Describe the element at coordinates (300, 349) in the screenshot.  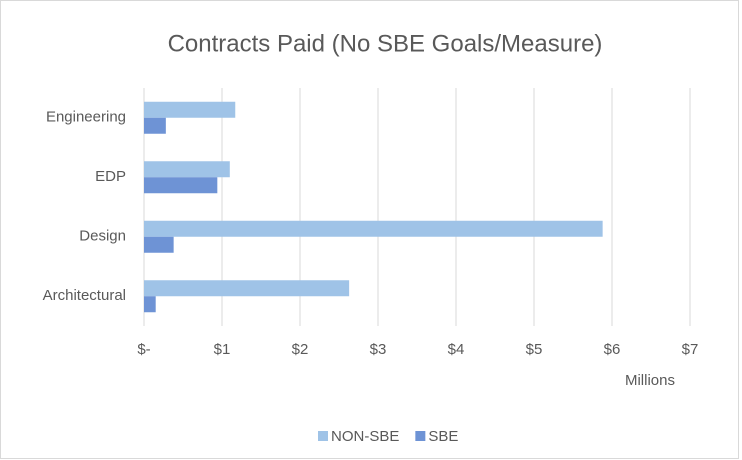
I see `x-tick-label: $2` at that location.